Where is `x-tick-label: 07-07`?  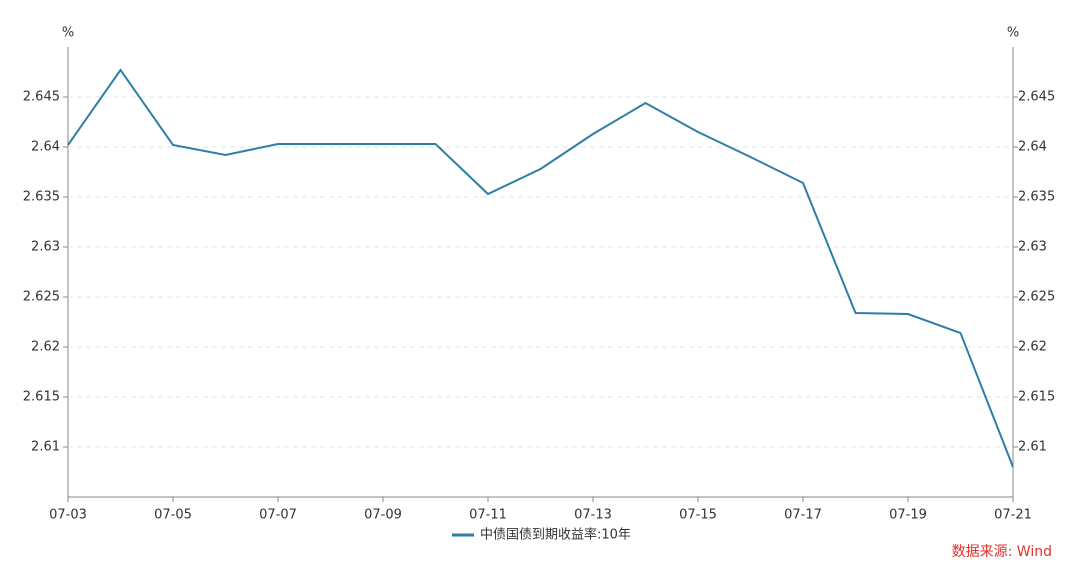 x-tick-label: 07-07 is located at coordinates (278, 515).